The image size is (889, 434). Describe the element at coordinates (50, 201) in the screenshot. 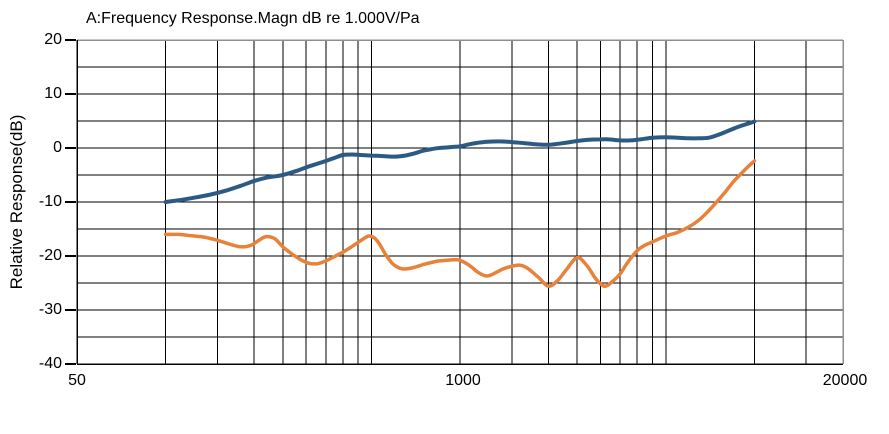

I see `y-tick-label-neg10: -10` at that location.